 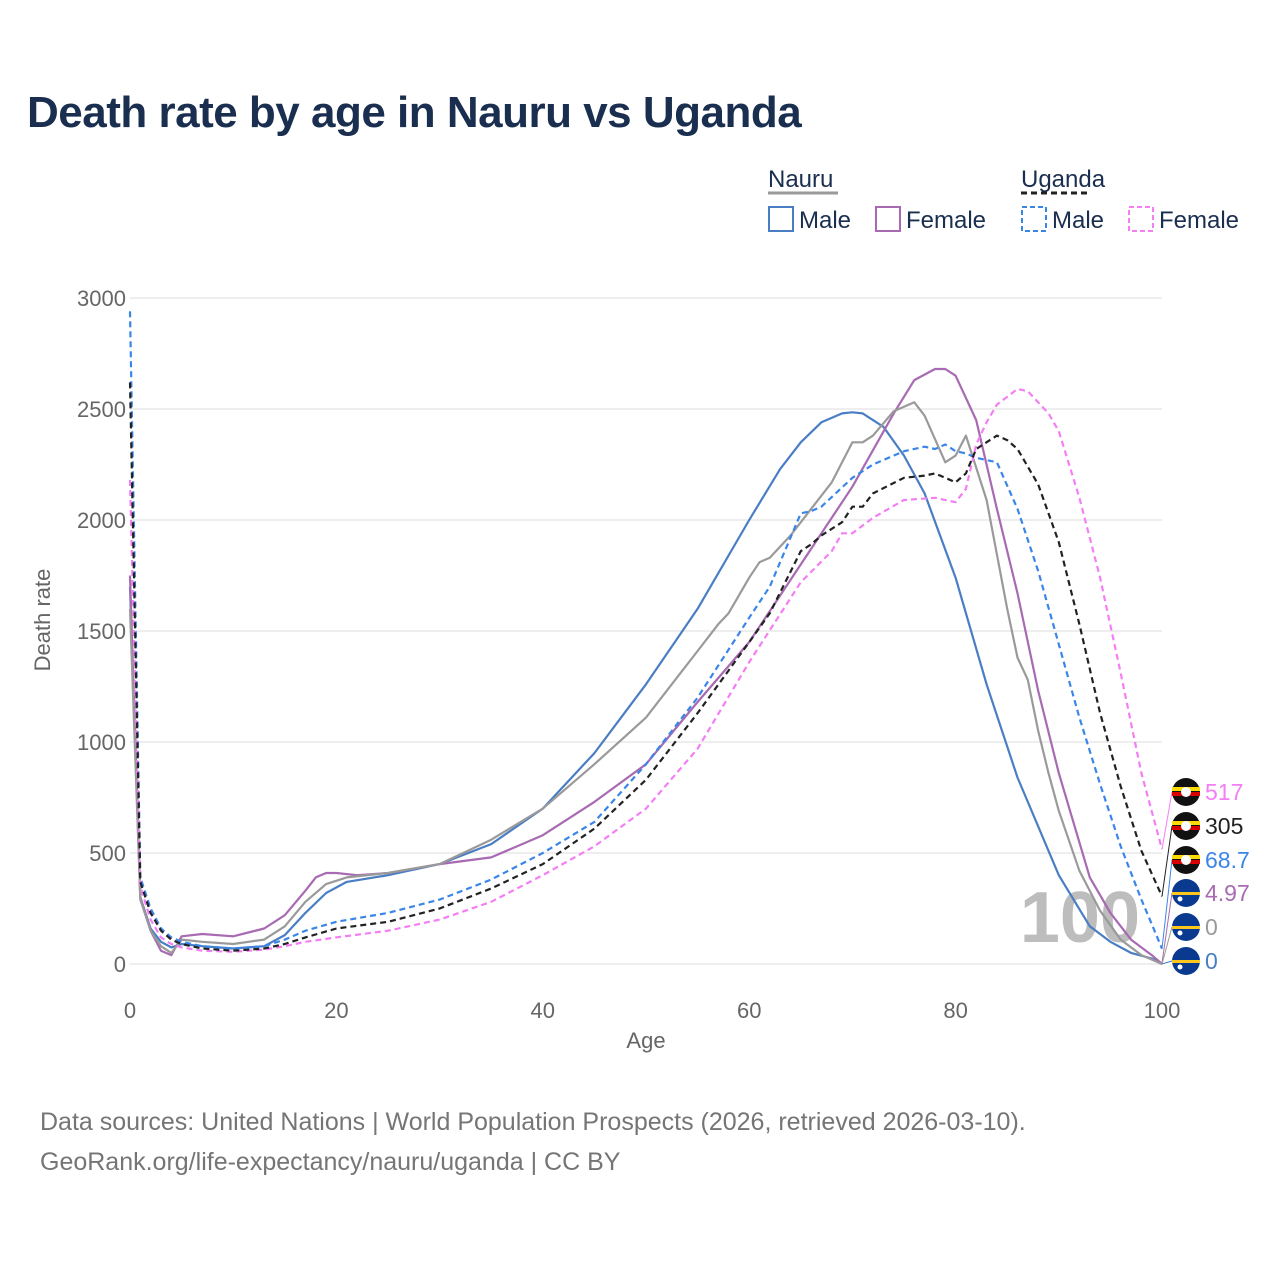 I want to click on y-tick-label: 2000, so click(x=101, y=520).